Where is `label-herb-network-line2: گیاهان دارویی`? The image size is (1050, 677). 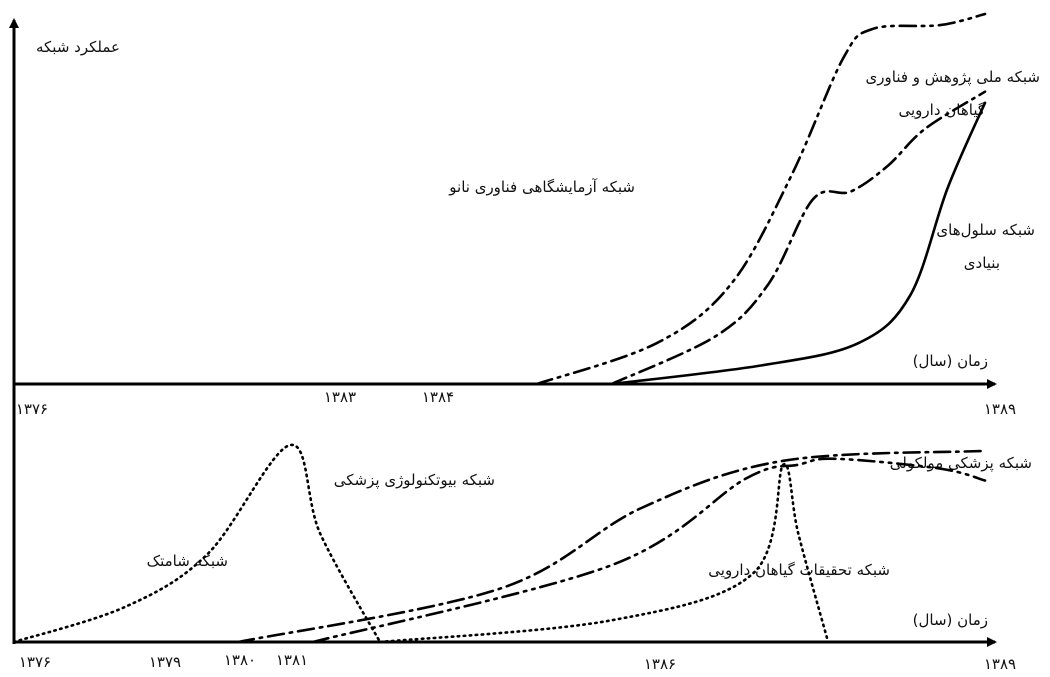
label-herb-network-line2: گیاهان دارویی is located at coordinates (941, 110).